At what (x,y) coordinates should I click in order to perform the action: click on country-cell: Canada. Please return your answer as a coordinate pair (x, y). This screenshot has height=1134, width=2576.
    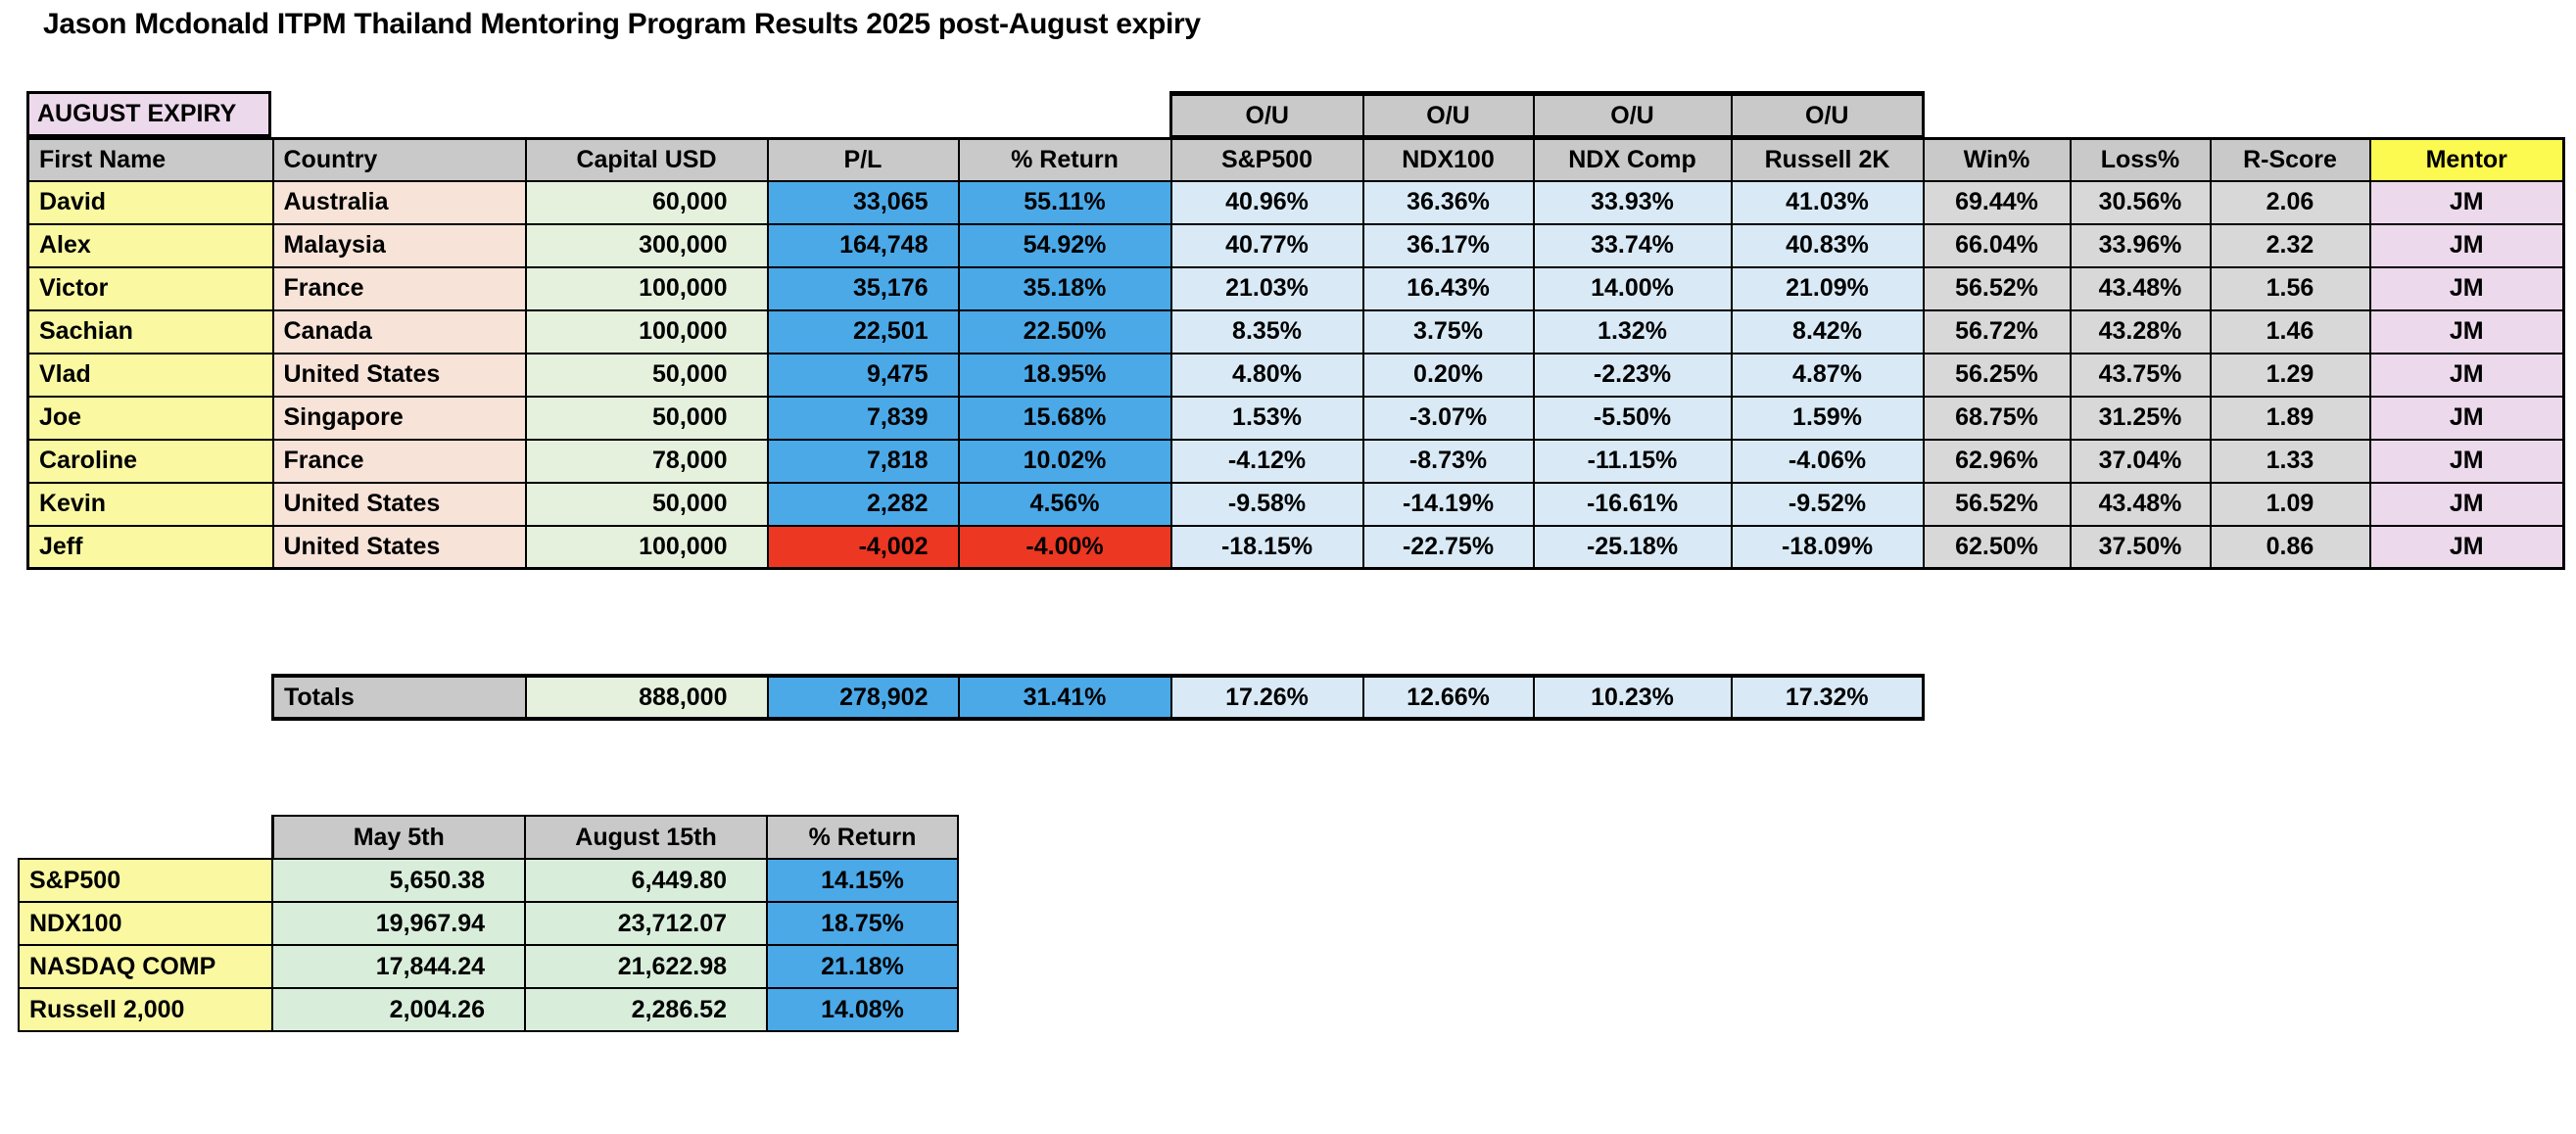
    Looking at the image, I should click on (399, 331).